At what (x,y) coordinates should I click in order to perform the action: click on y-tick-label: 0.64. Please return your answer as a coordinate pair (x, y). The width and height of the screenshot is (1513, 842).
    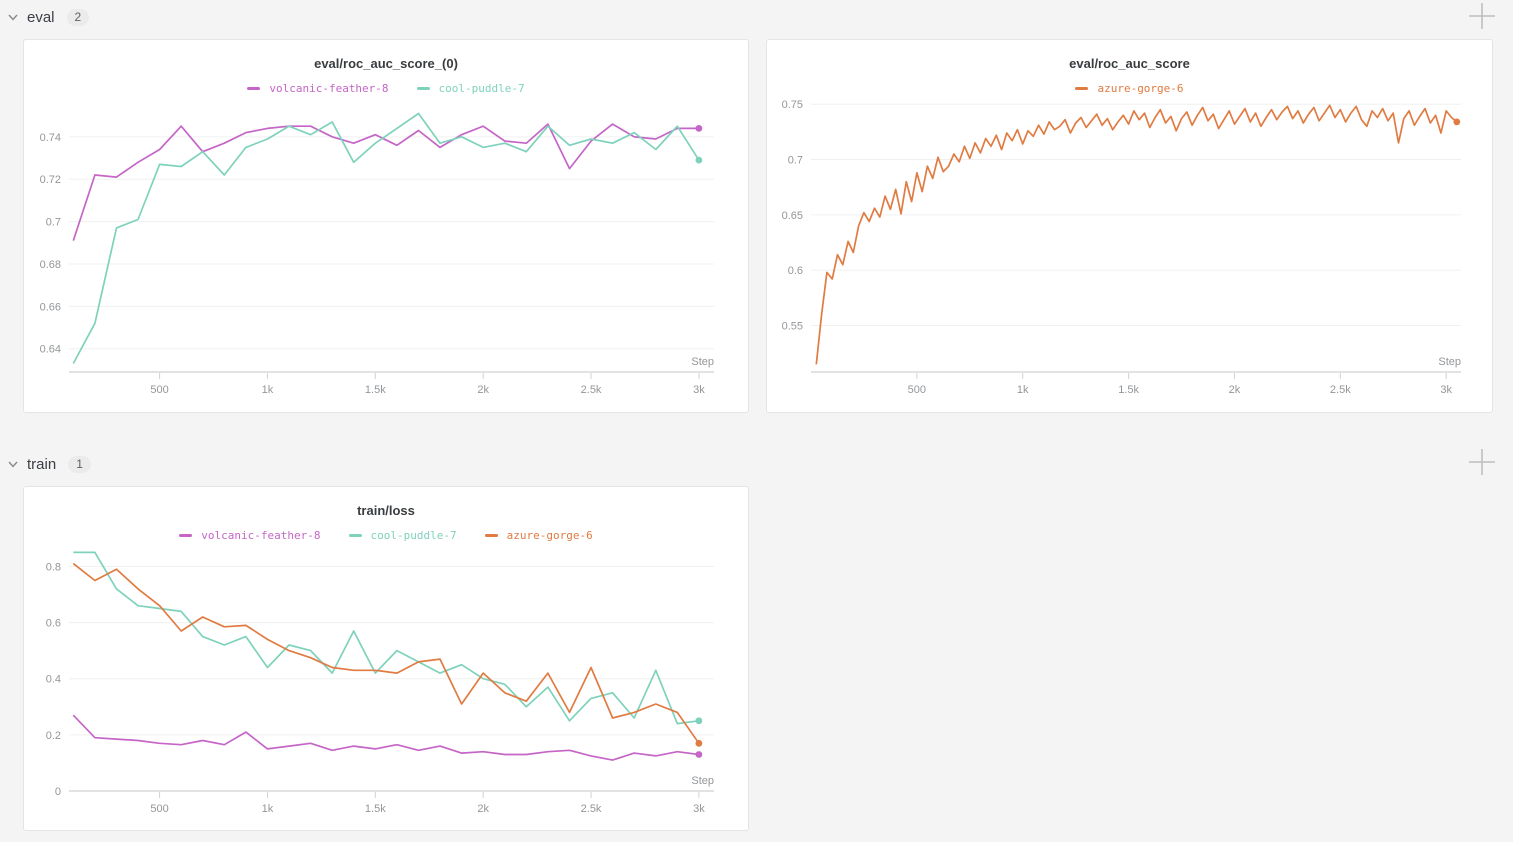
    Looking at the image, I should click on (50, 350).